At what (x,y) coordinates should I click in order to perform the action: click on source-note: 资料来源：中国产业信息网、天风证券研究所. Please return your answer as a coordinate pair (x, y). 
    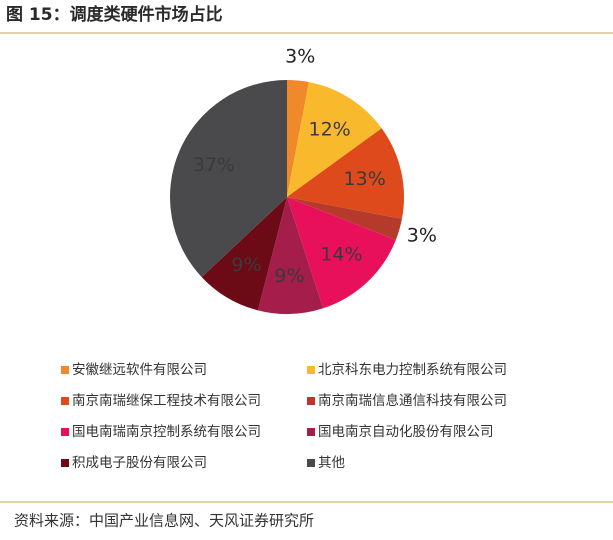
    Looking at the image, I should click on (164, 521).